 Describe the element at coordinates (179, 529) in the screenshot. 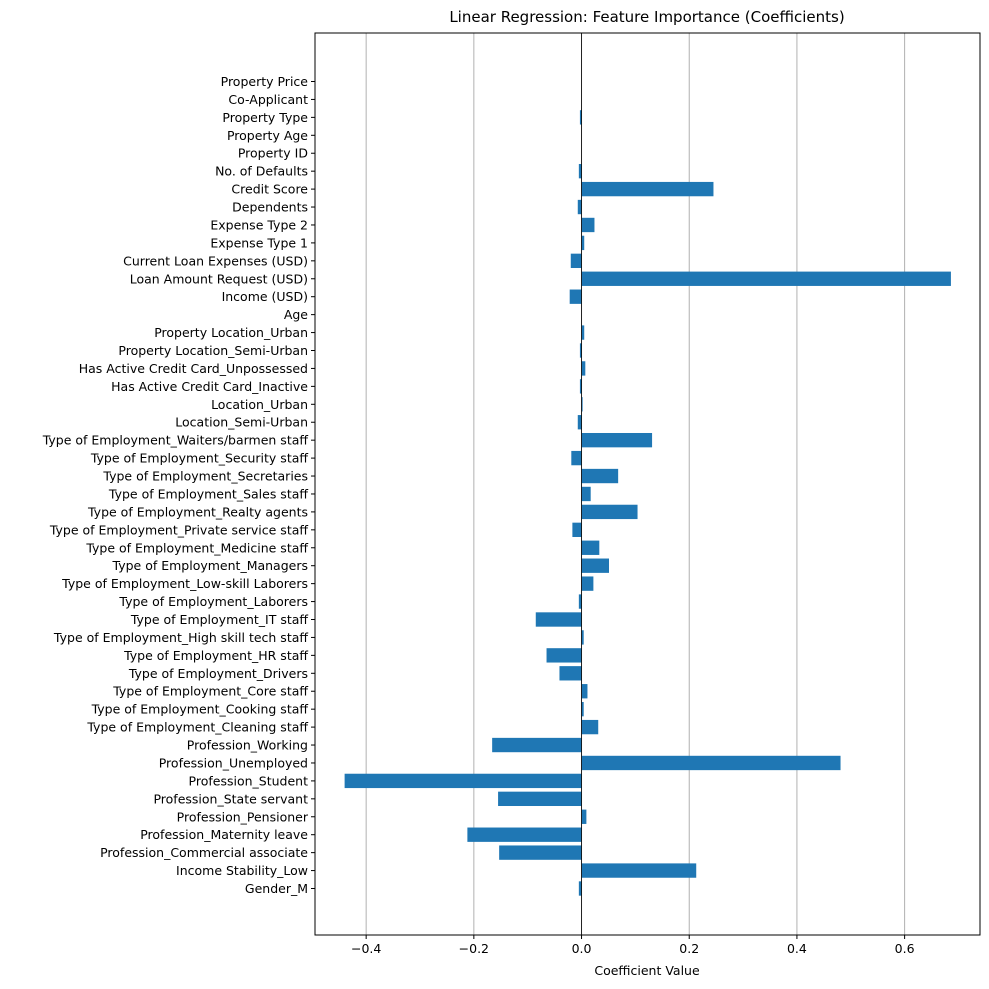

I see `y-tick-label: Type of Employment_Private service staff` at that location.